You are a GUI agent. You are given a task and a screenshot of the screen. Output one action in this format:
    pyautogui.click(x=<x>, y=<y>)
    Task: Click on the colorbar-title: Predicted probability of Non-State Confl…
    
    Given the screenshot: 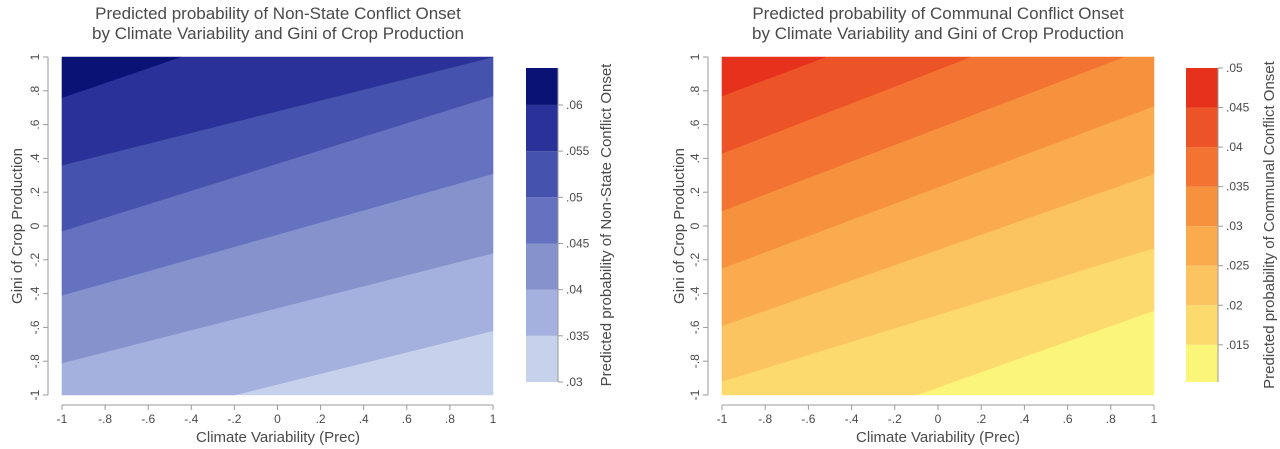 What is the action you would take?
    pyautogui.click(x=606, y=224)
    